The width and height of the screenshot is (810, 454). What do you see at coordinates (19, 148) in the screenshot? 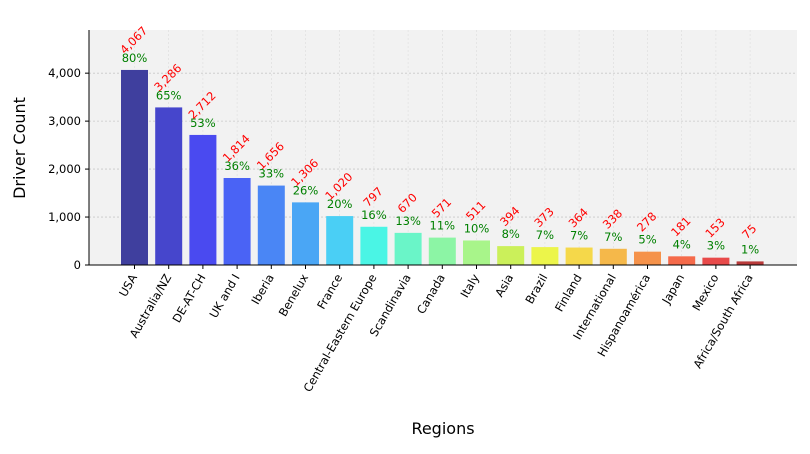
I see `y-axis-title: Driver Count` at bounding box center [19, 148].